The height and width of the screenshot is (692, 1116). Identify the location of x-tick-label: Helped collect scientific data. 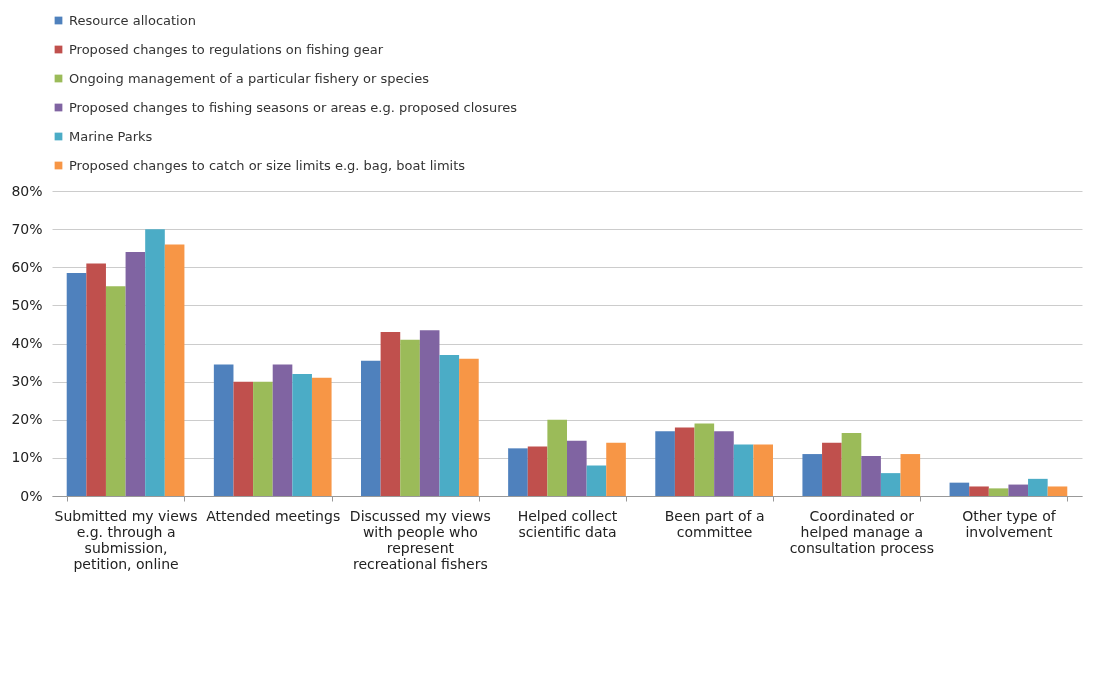
(567, 523).